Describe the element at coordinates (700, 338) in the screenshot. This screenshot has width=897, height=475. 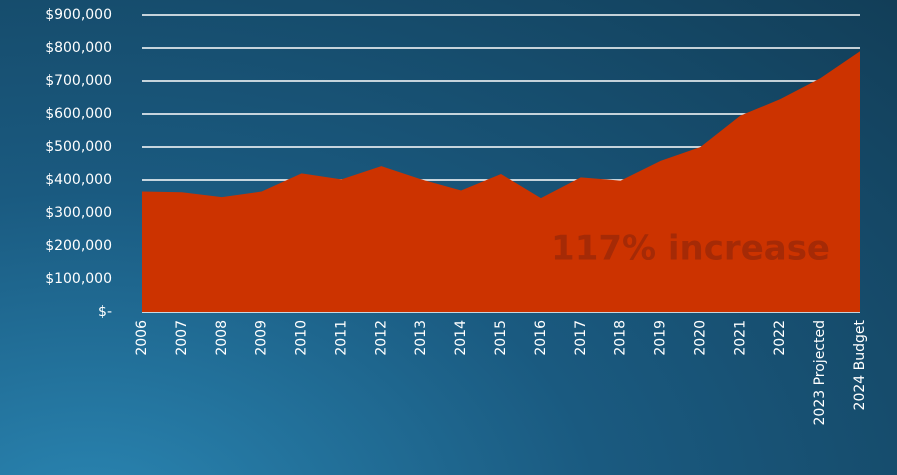
I see `x-tick-label: 2020` at that location.